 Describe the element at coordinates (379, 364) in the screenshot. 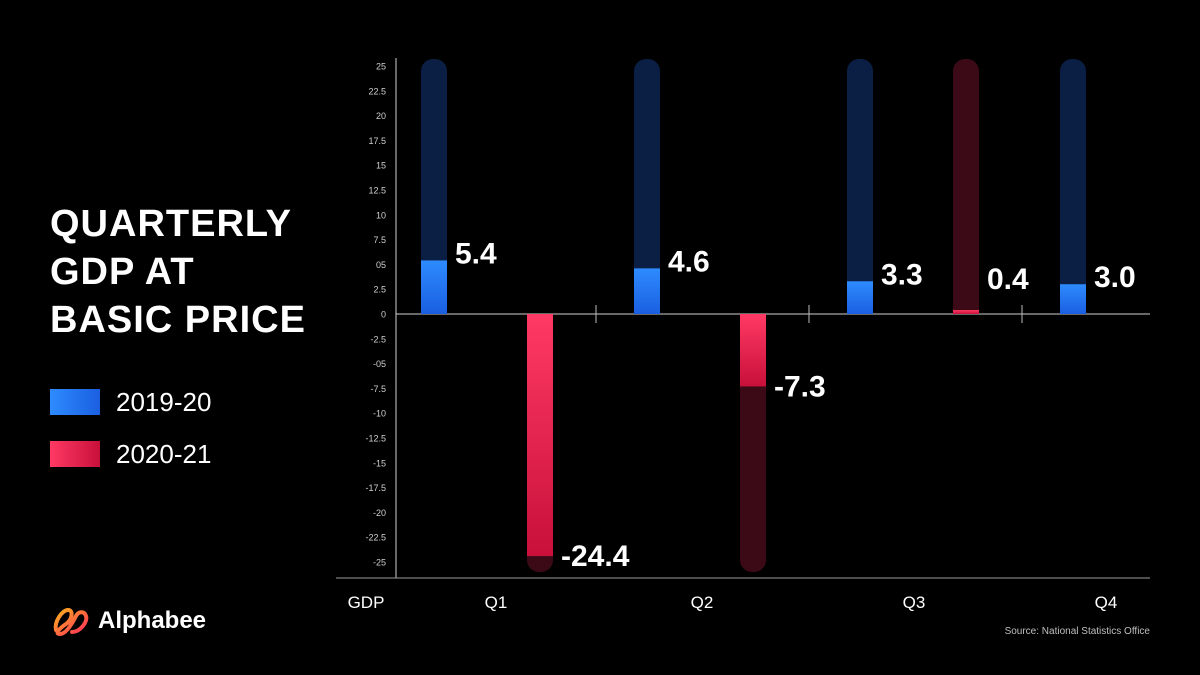

I see `y-tick-label: -05` at that location.